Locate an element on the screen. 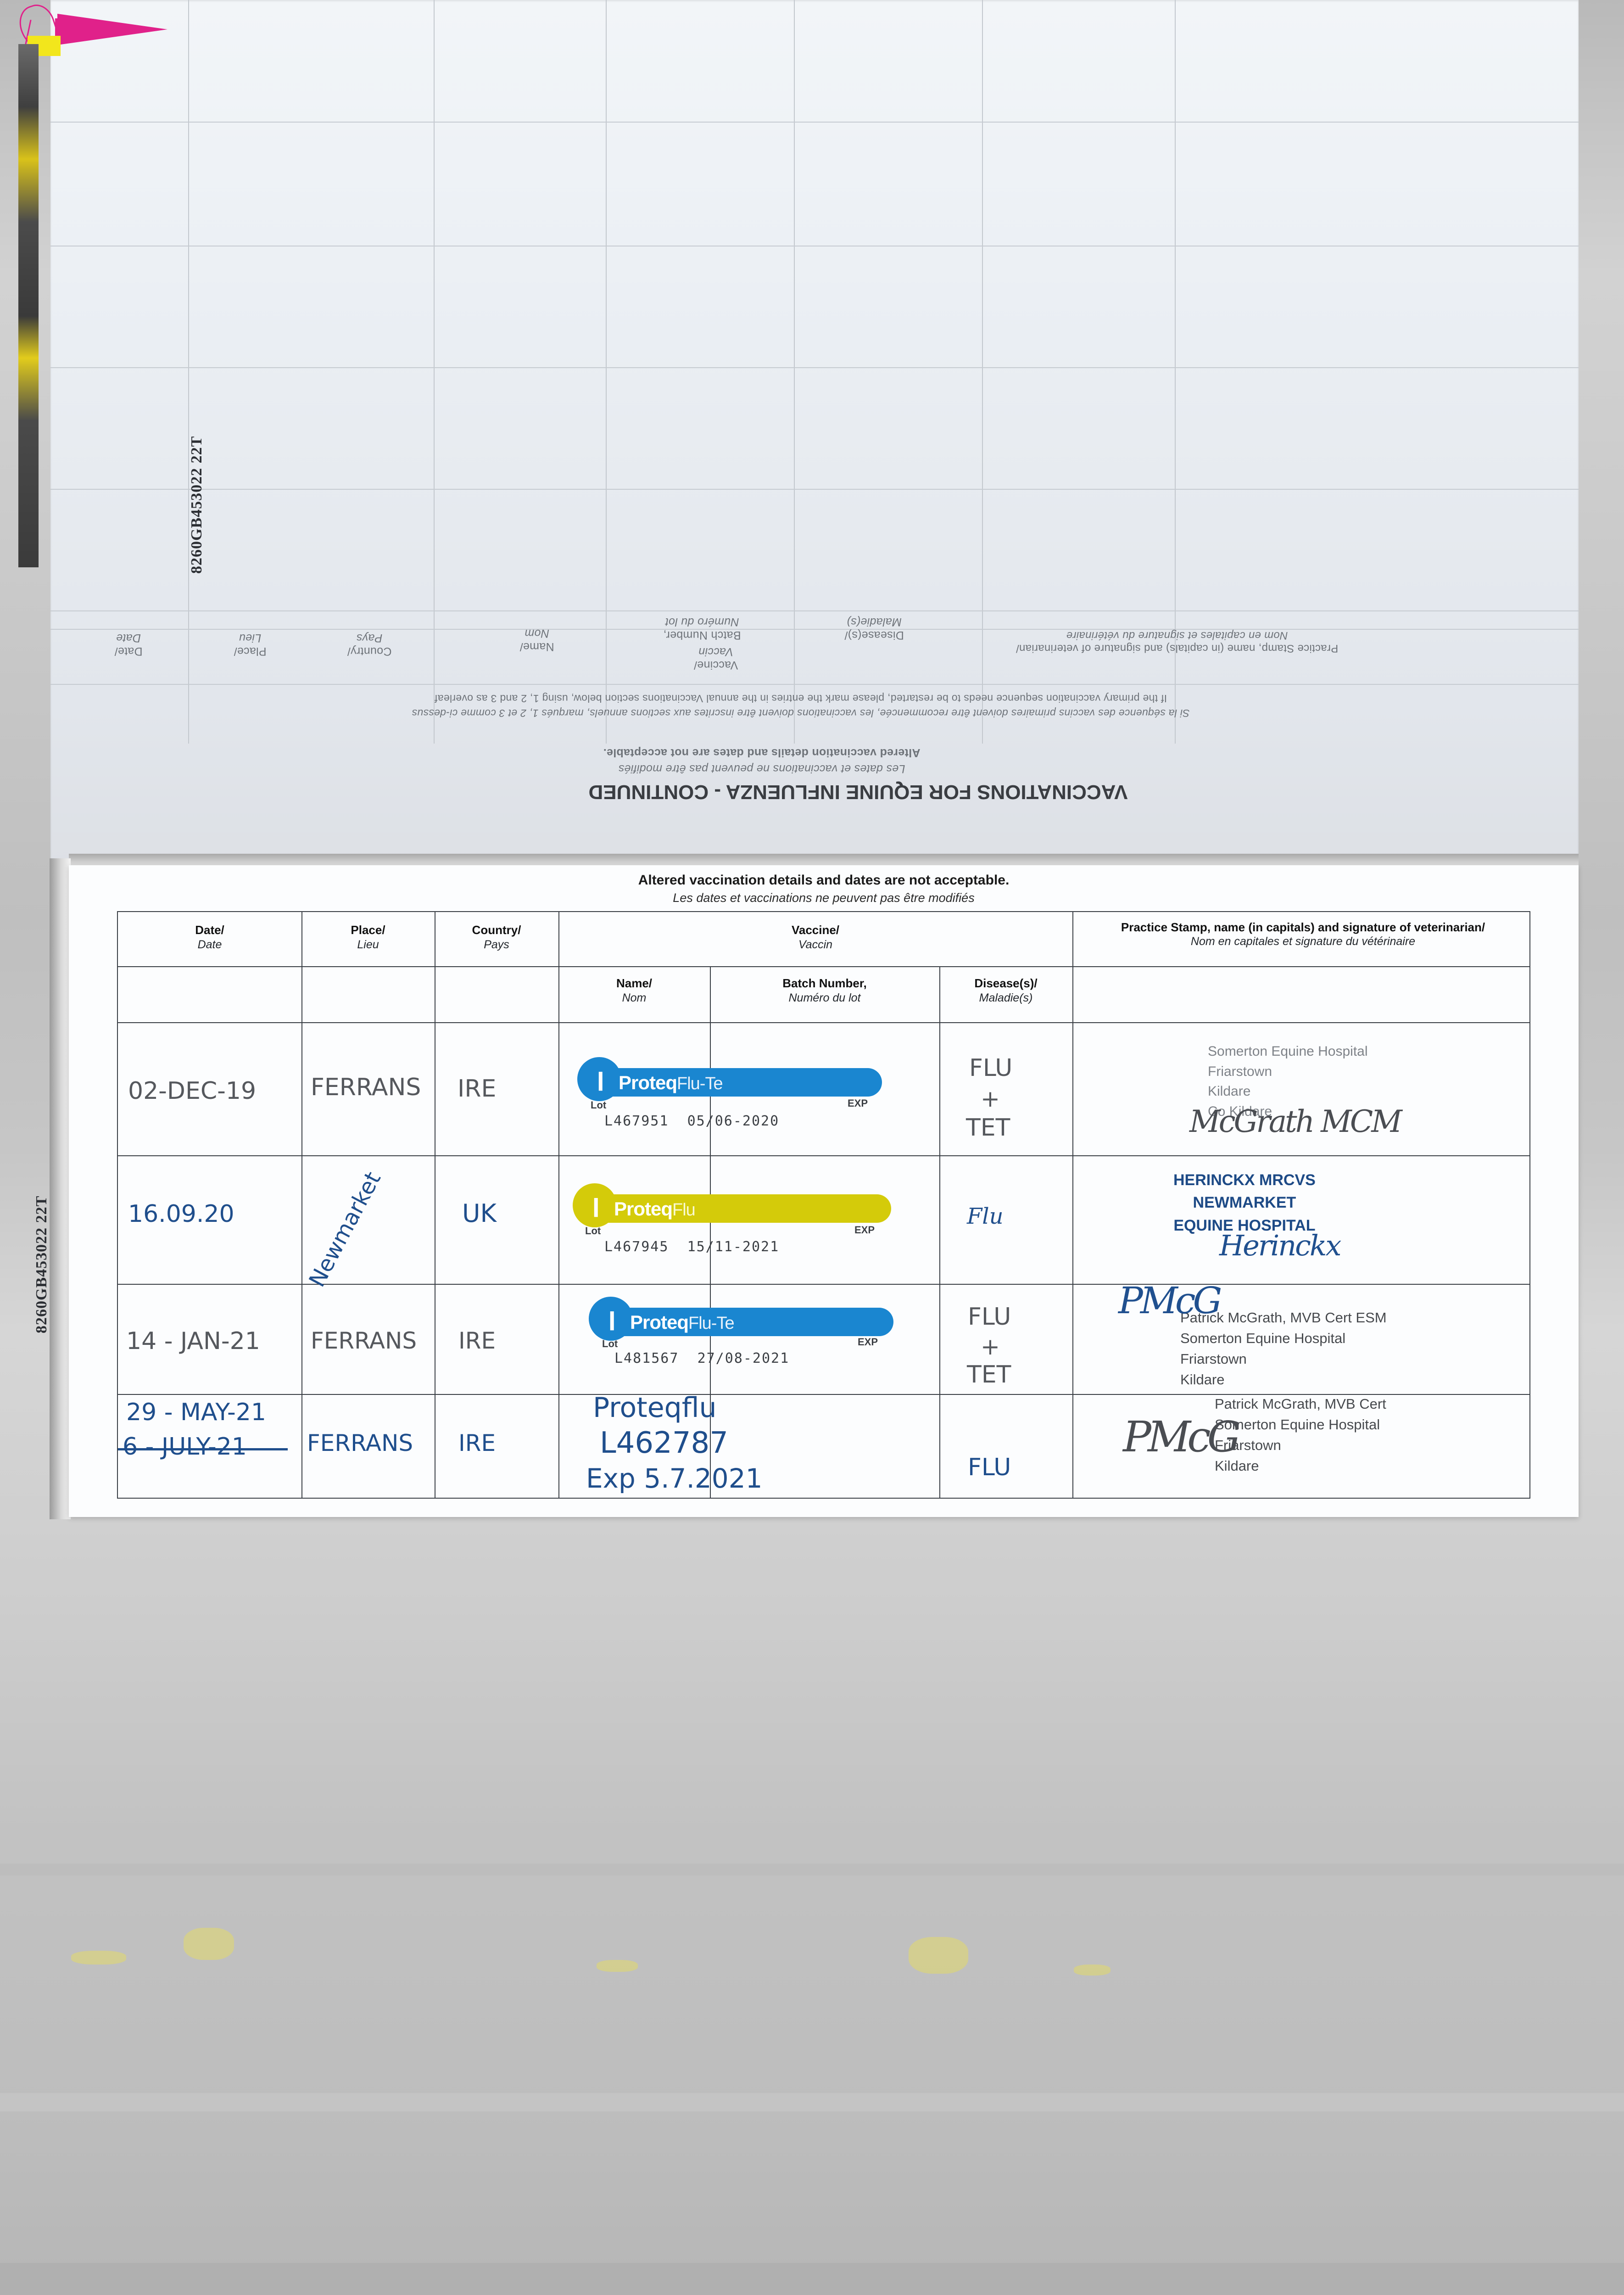 The height and width of the screenshot is (2295, 1624). col-header-disease: Disease(s)/ Maladie(s) is located at coordinates (1006, 990).